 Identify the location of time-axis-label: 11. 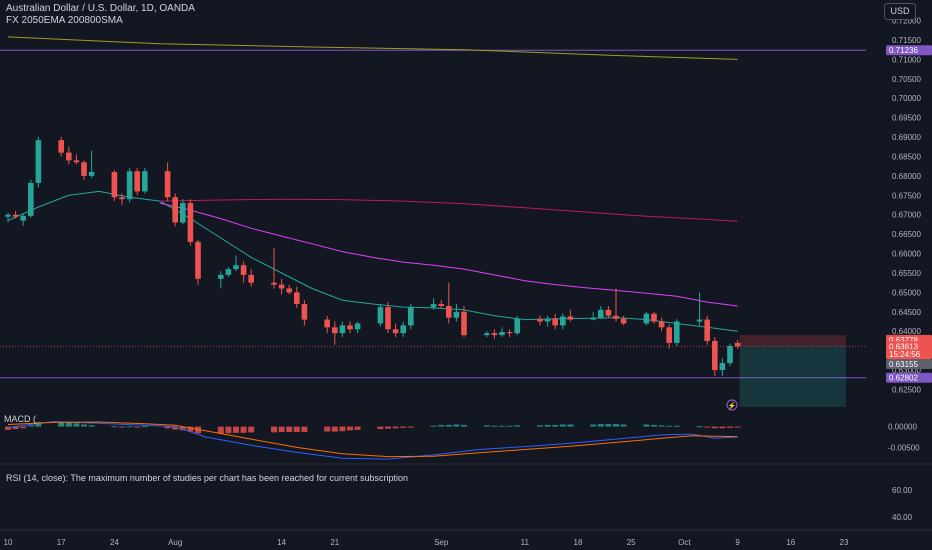
(525, 542).